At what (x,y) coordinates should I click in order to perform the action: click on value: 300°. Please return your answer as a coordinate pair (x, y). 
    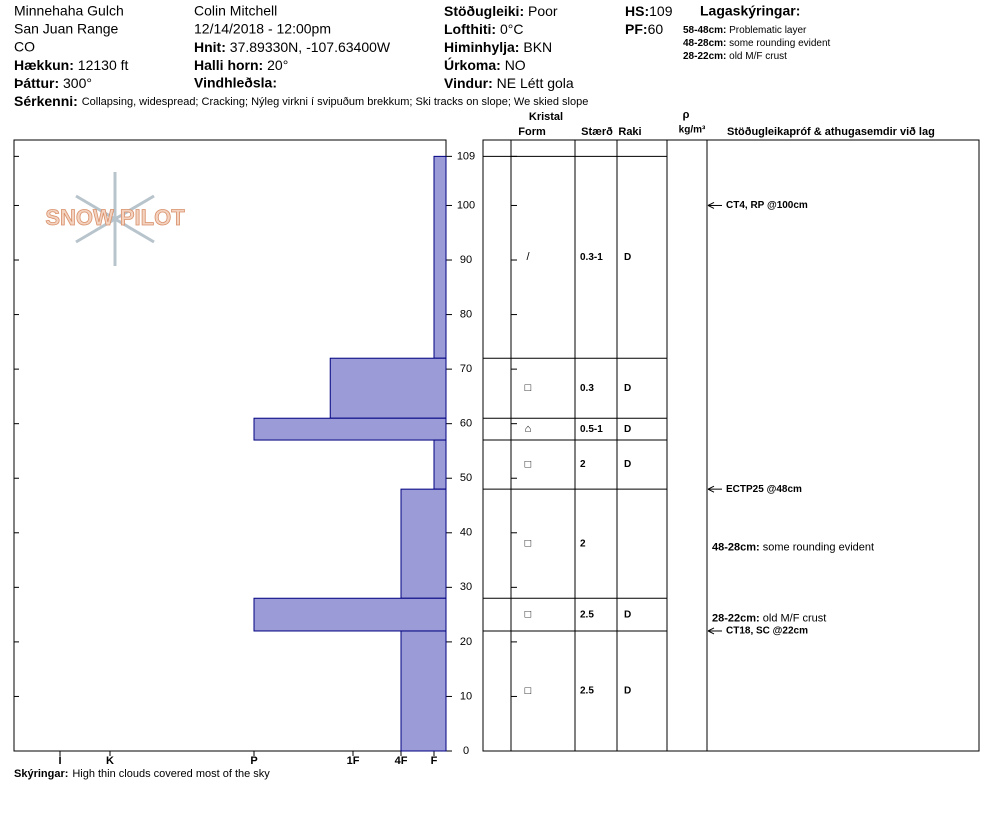
    Looking at the image, I should click on (77, 83).